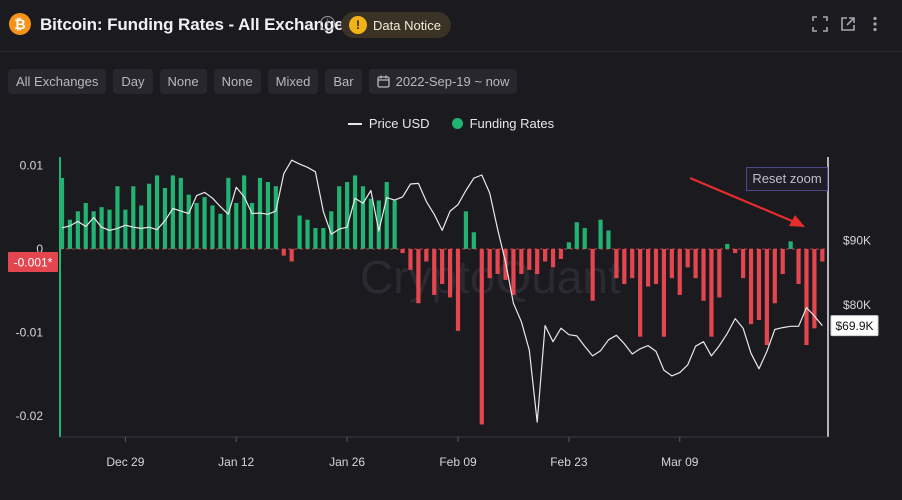  I want to click on resolution-selector: Day, so click(133, 81).